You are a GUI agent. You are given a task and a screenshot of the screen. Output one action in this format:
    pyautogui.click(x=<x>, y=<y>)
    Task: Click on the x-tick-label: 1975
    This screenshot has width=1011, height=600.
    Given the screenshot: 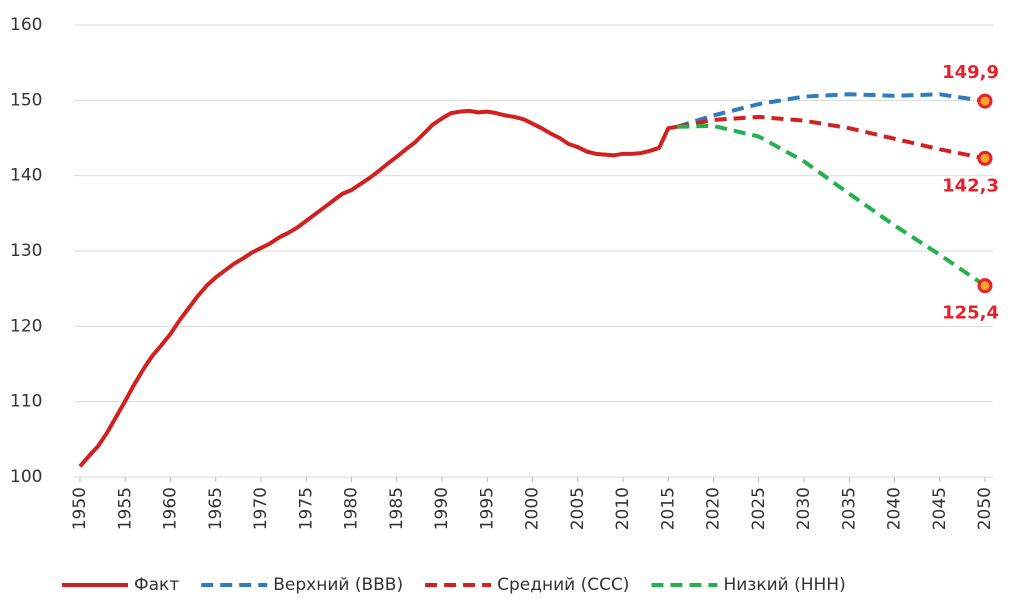 What is the action you would take?
    pyautogui.click(x=306, y=508)
    